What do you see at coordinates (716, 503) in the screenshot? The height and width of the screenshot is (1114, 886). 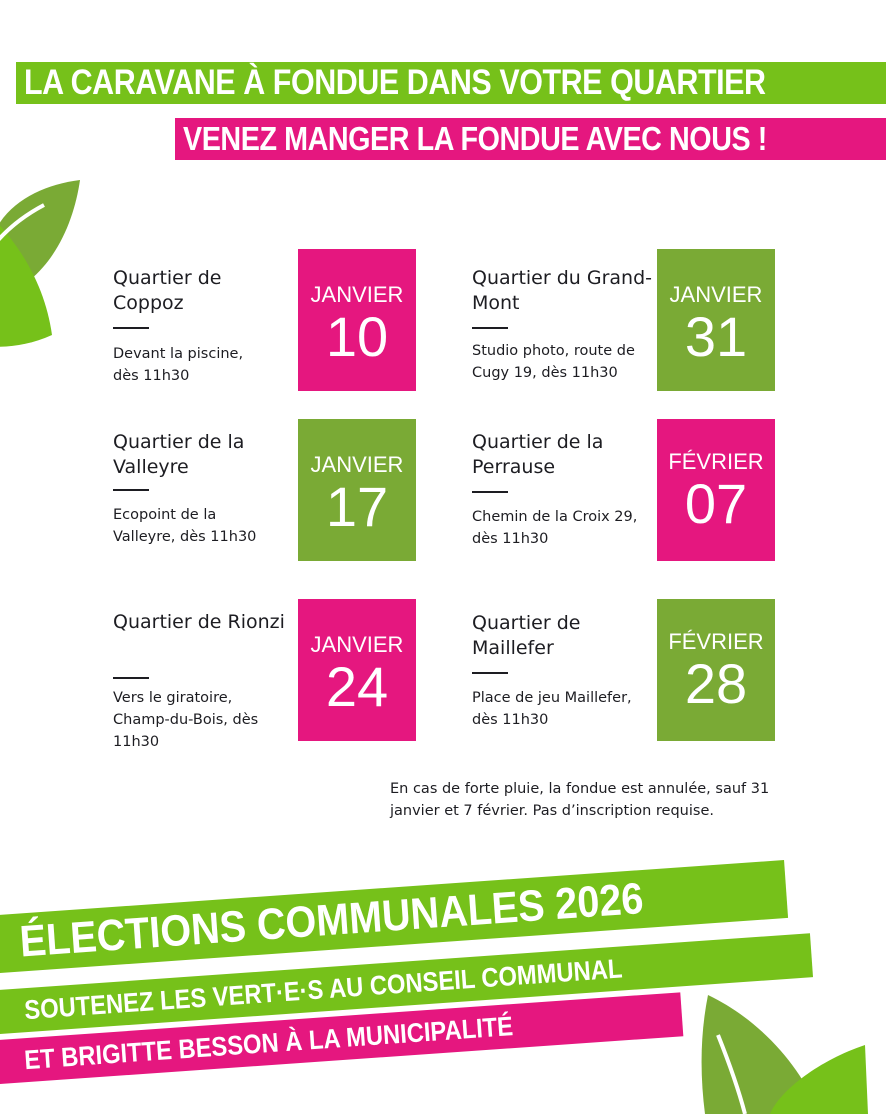 I see `date-day: 07` at bounding box center [716, 503].